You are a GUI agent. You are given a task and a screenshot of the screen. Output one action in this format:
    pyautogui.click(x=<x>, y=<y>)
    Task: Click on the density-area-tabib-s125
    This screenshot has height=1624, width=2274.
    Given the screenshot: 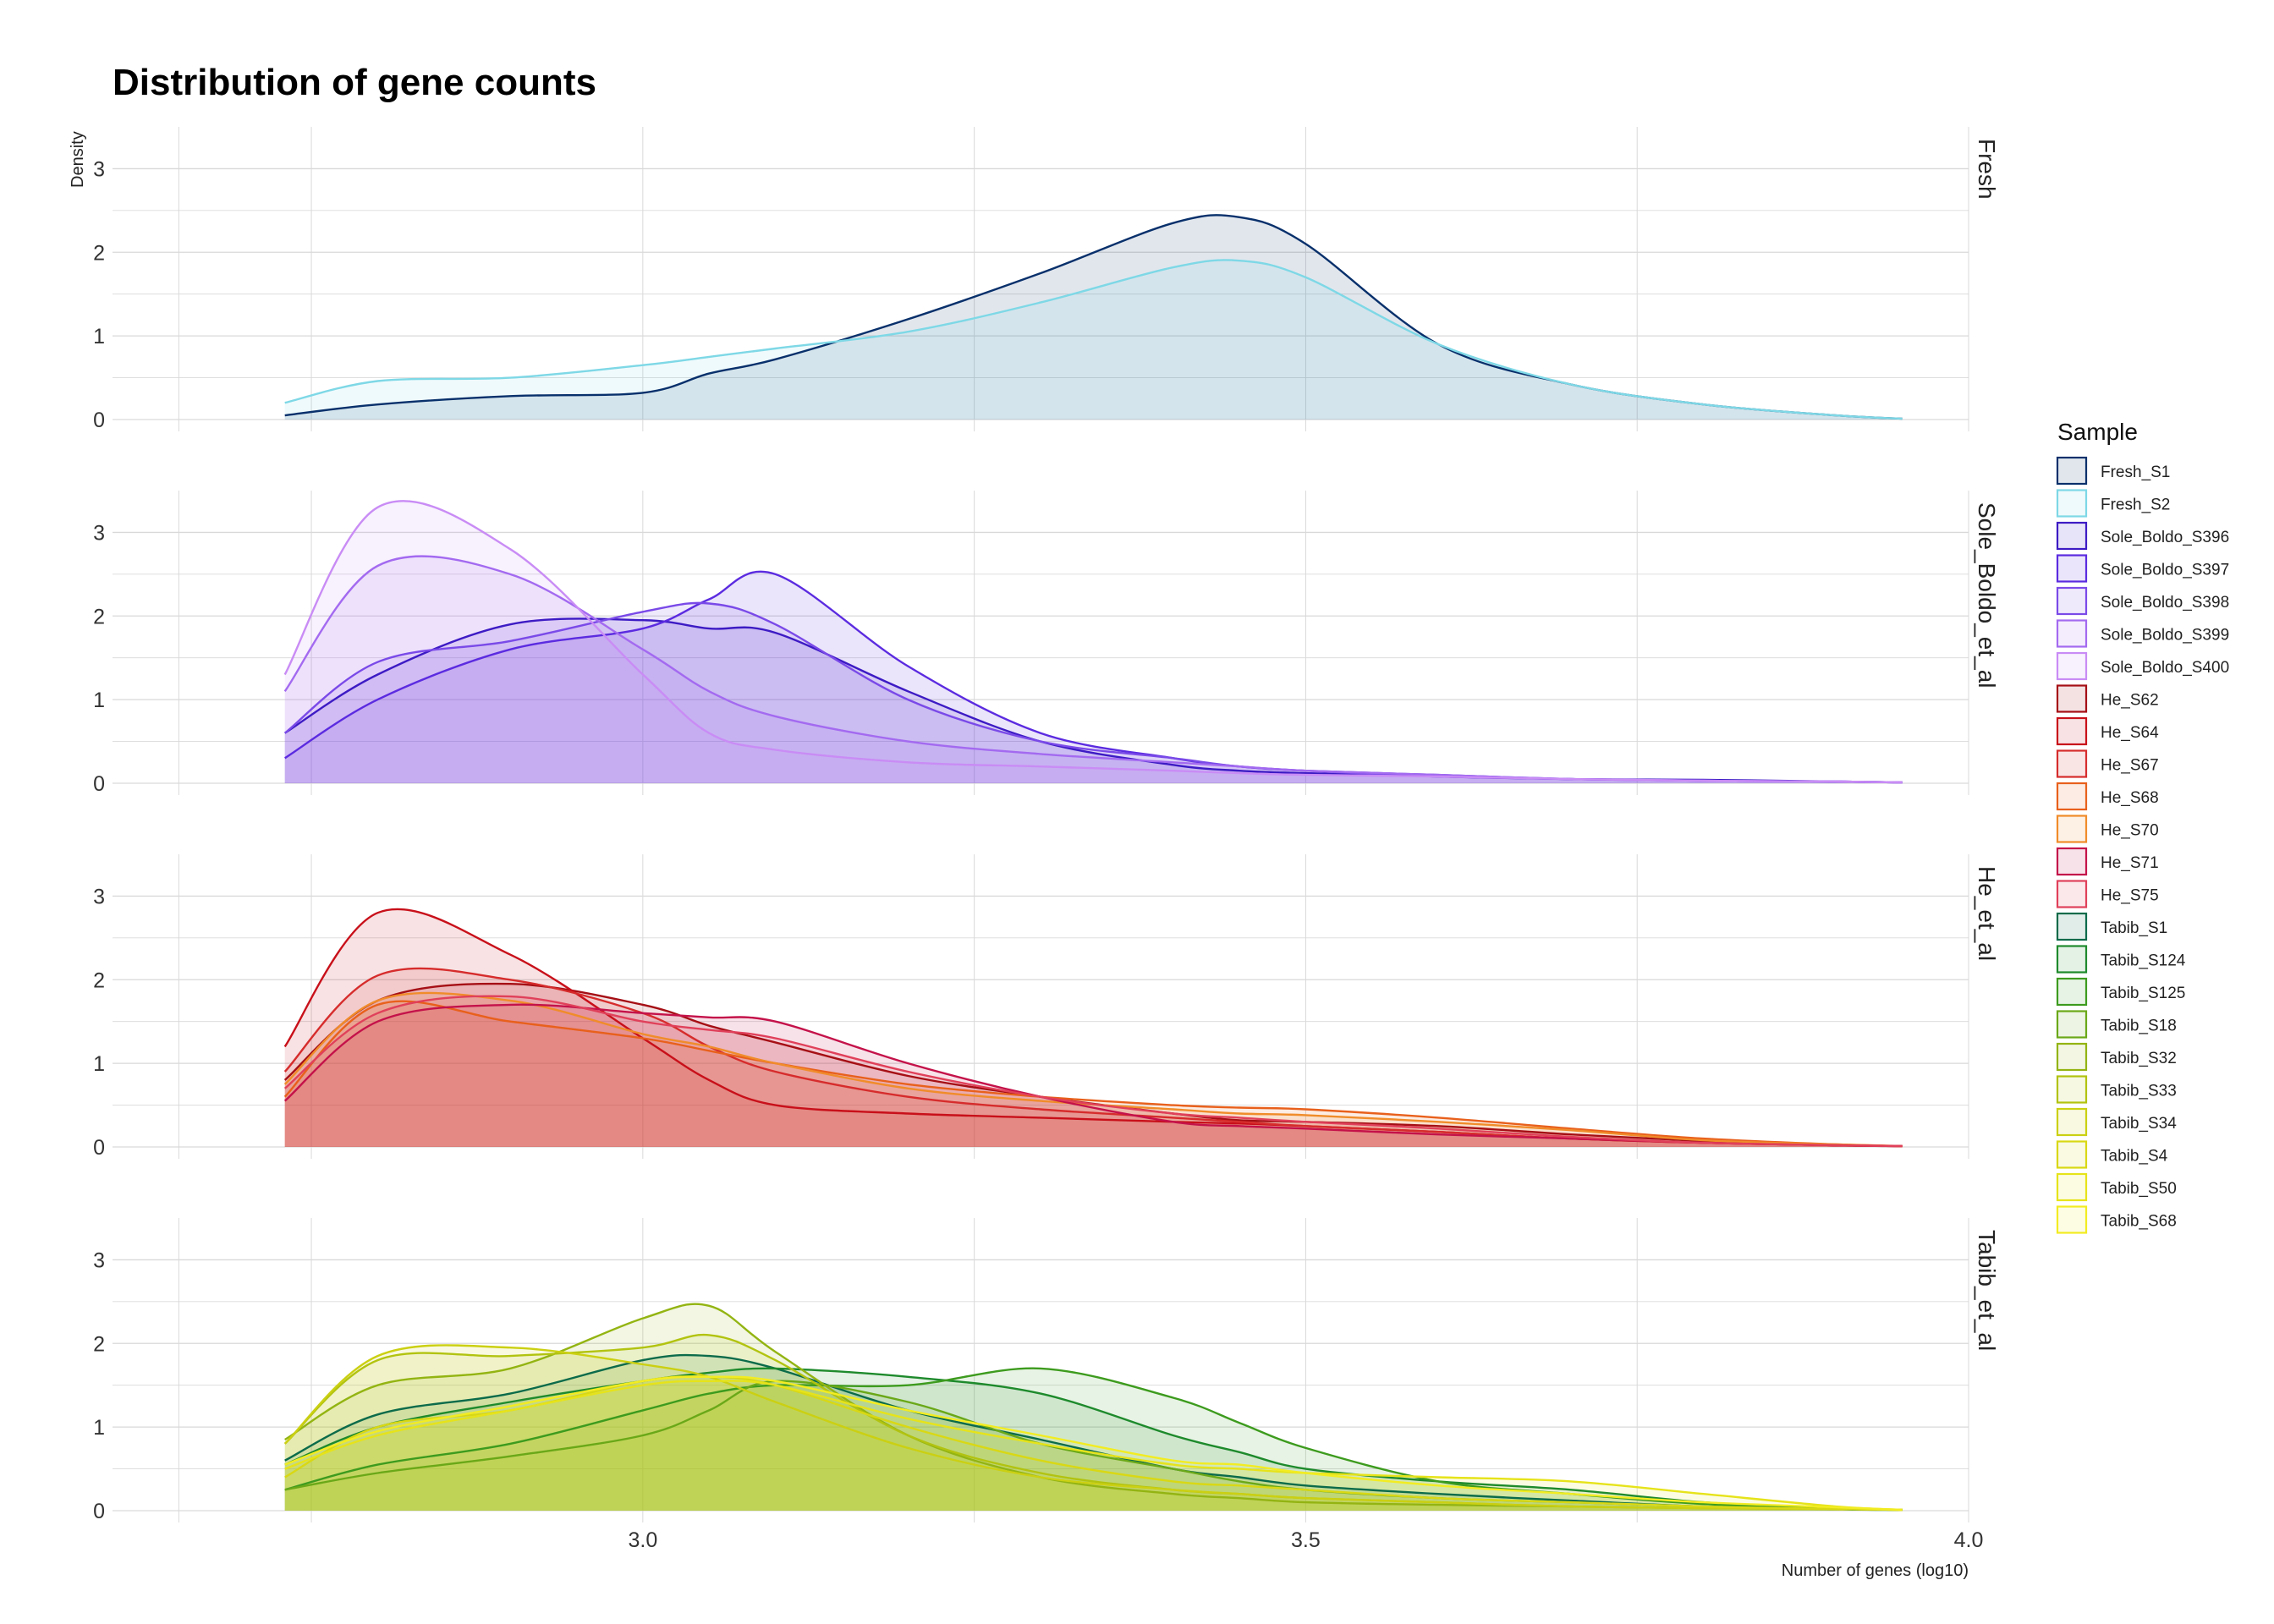 What is the action you would take?
    pyautogui.click(x=1094, y=1439)
    